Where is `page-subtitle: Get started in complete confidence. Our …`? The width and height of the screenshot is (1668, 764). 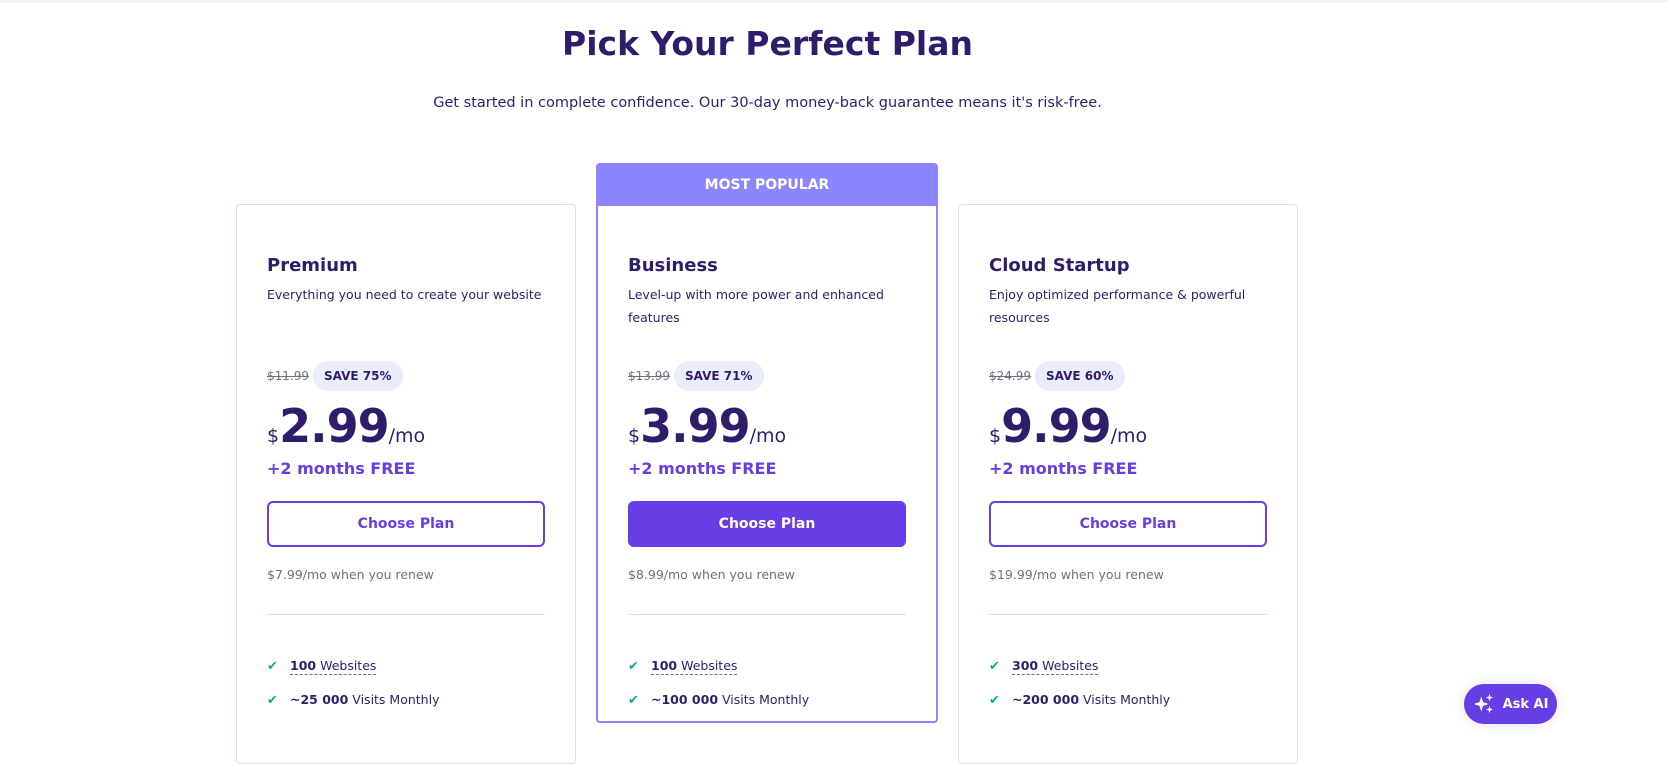
page-subtitle: Get started in complete confidence. Our … is located at coordinates (767, 103).